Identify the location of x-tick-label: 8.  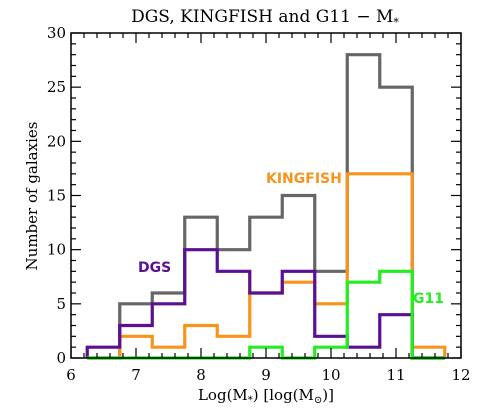
(201, 375).